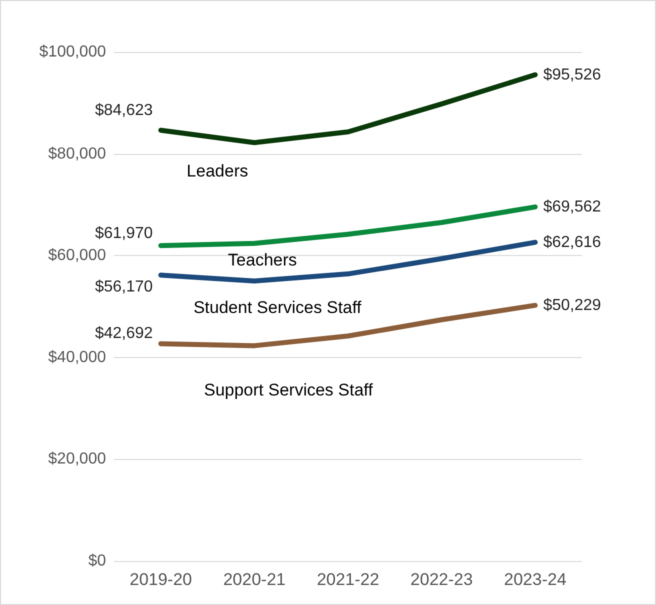  I want to click on y-tick-label: $80,000, so click(77, 153).